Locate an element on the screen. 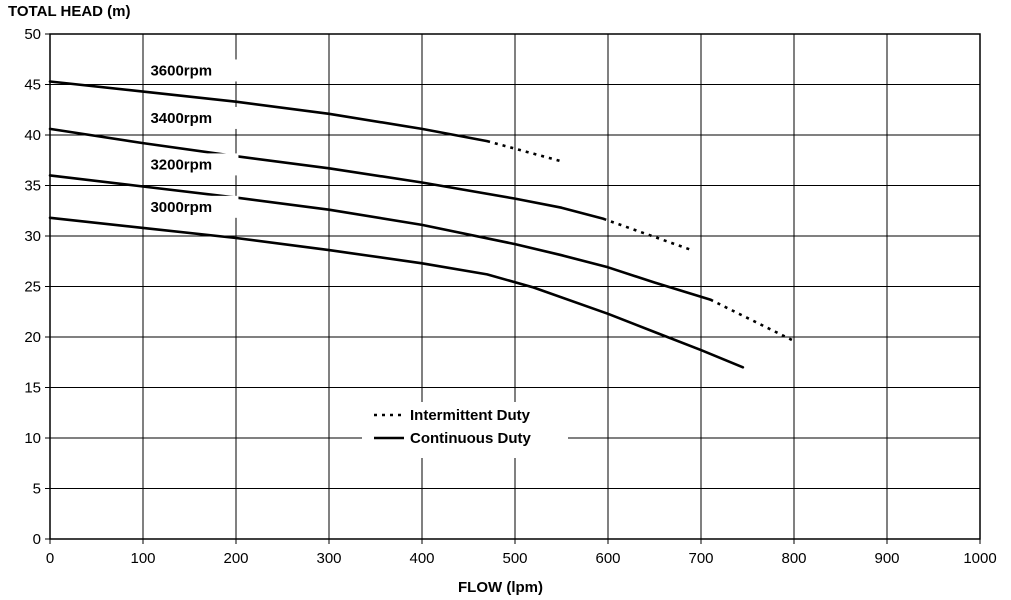 This screenshot has height=600, width=1011. x-tick-label: 0 is located at coordinates (50, 558).